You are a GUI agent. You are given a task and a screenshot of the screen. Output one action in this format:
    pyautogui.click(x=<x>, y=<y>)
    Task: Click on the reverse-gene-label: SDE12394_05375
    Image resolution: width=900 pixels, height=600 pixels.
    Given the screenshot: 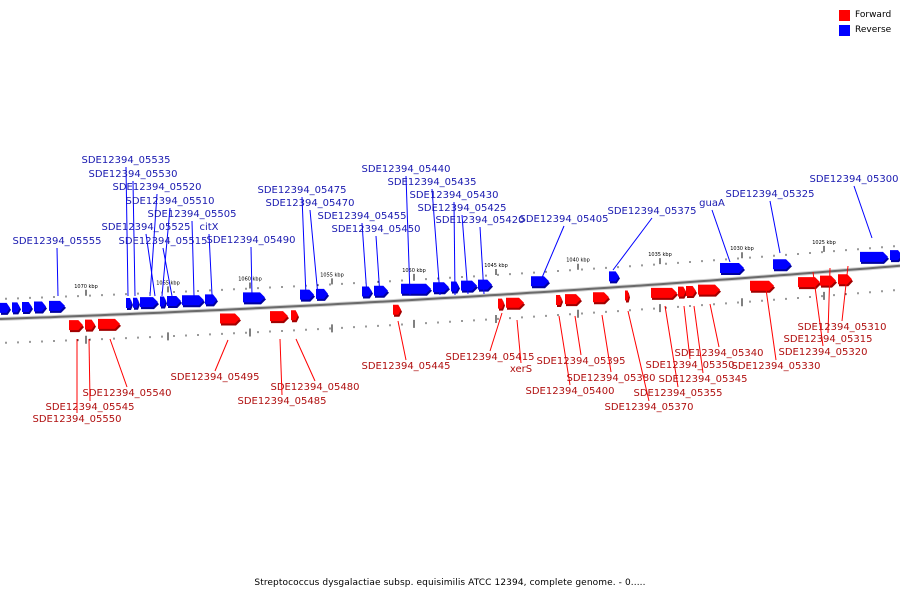 What is the action you would take?
    pyautogui.click(x=652, y=211)
    